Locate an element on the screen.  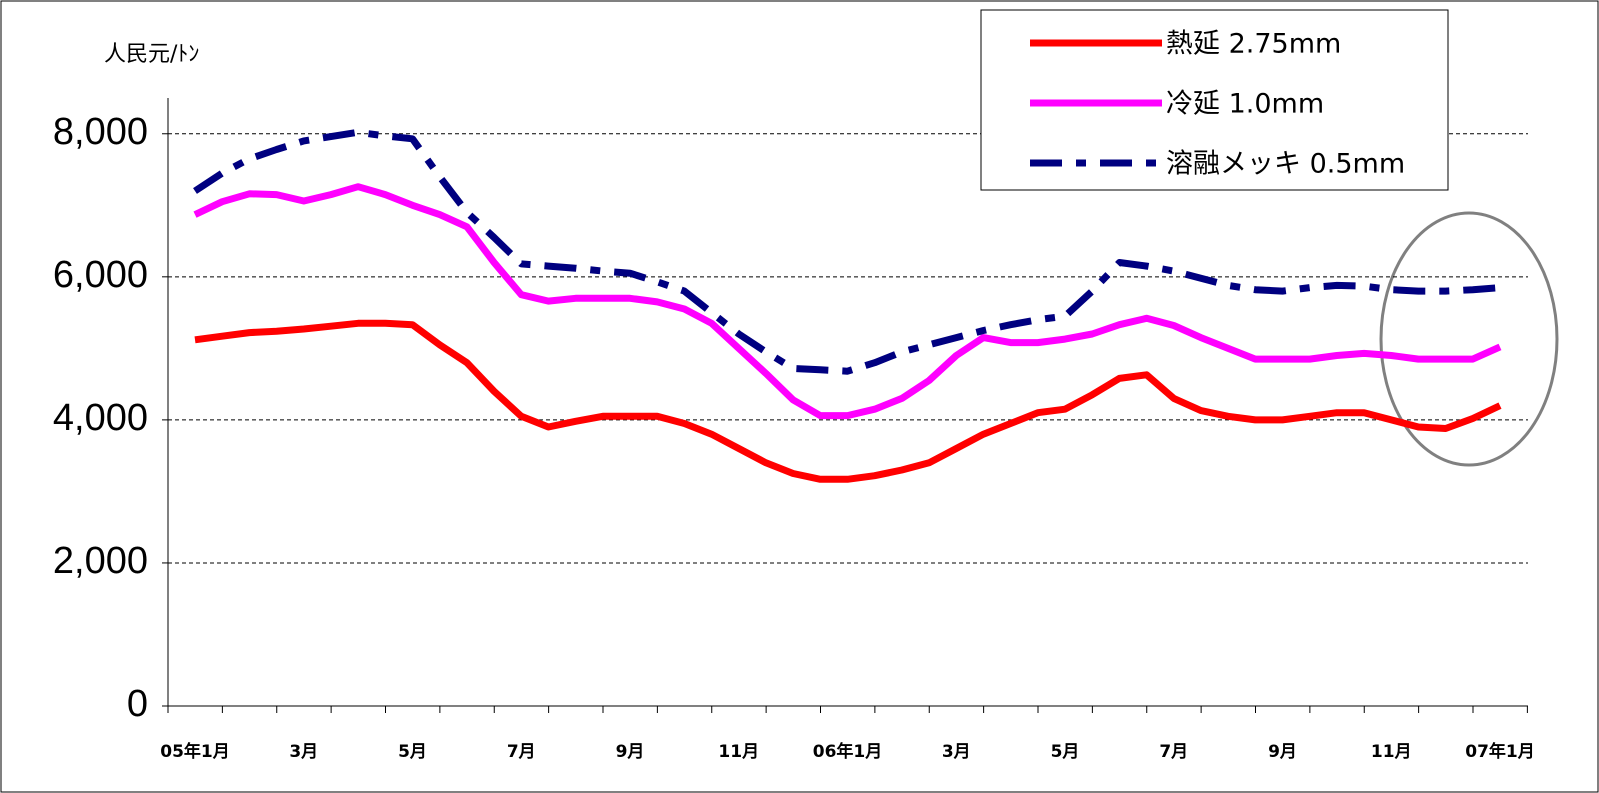
y-tick-label: 4,000 is located at coordinates (100, 418).